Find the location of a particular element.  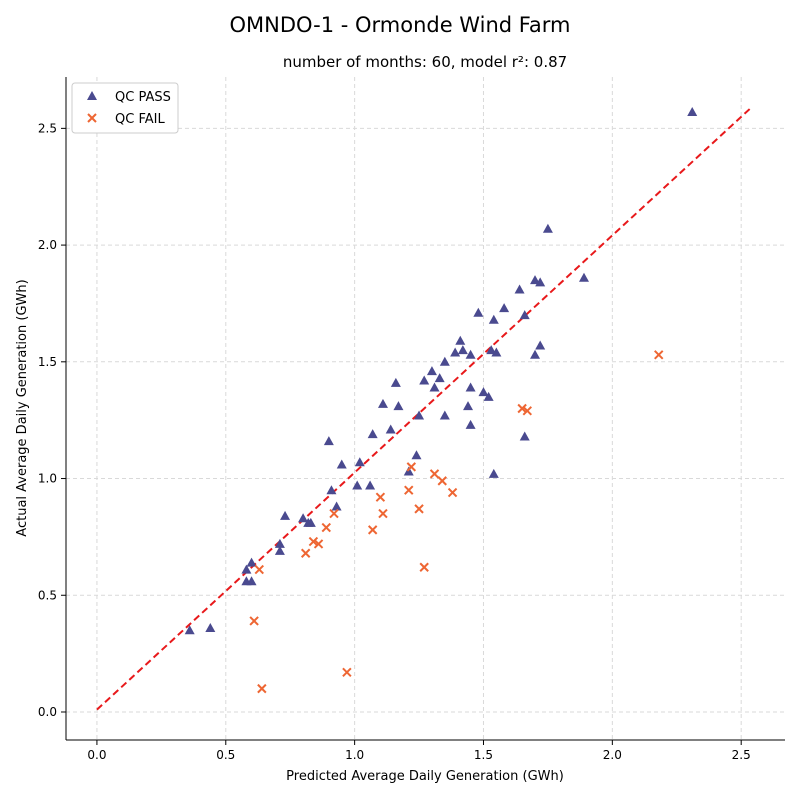

x-tick-label: 1.5 is located at coordinates (483, 755).